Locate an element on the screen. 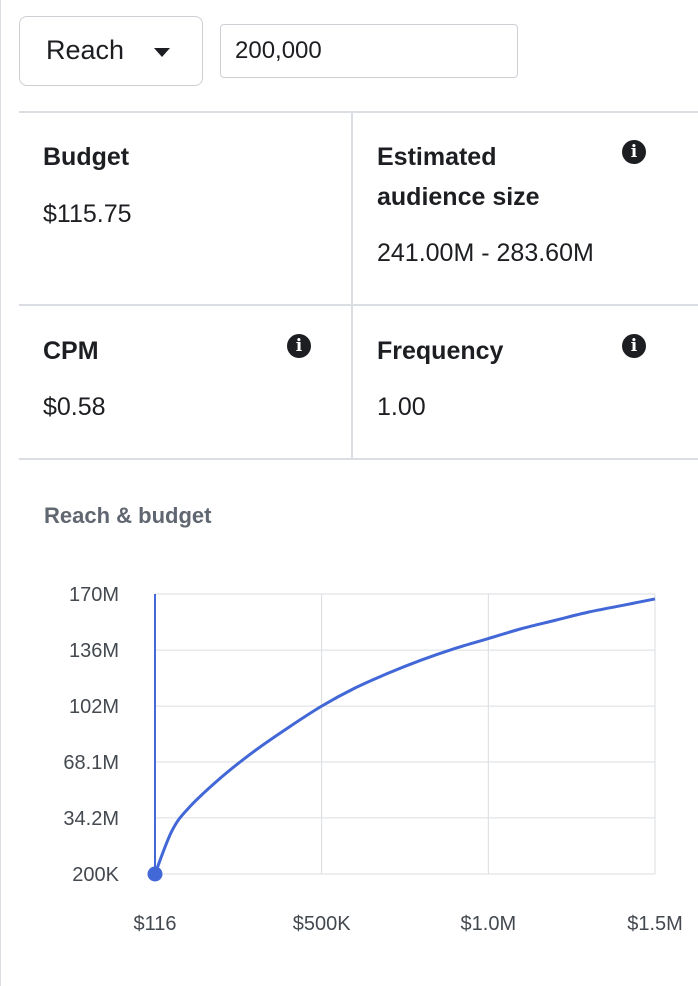  cpm-value: $0.58 is located at coordinates (74, 407).